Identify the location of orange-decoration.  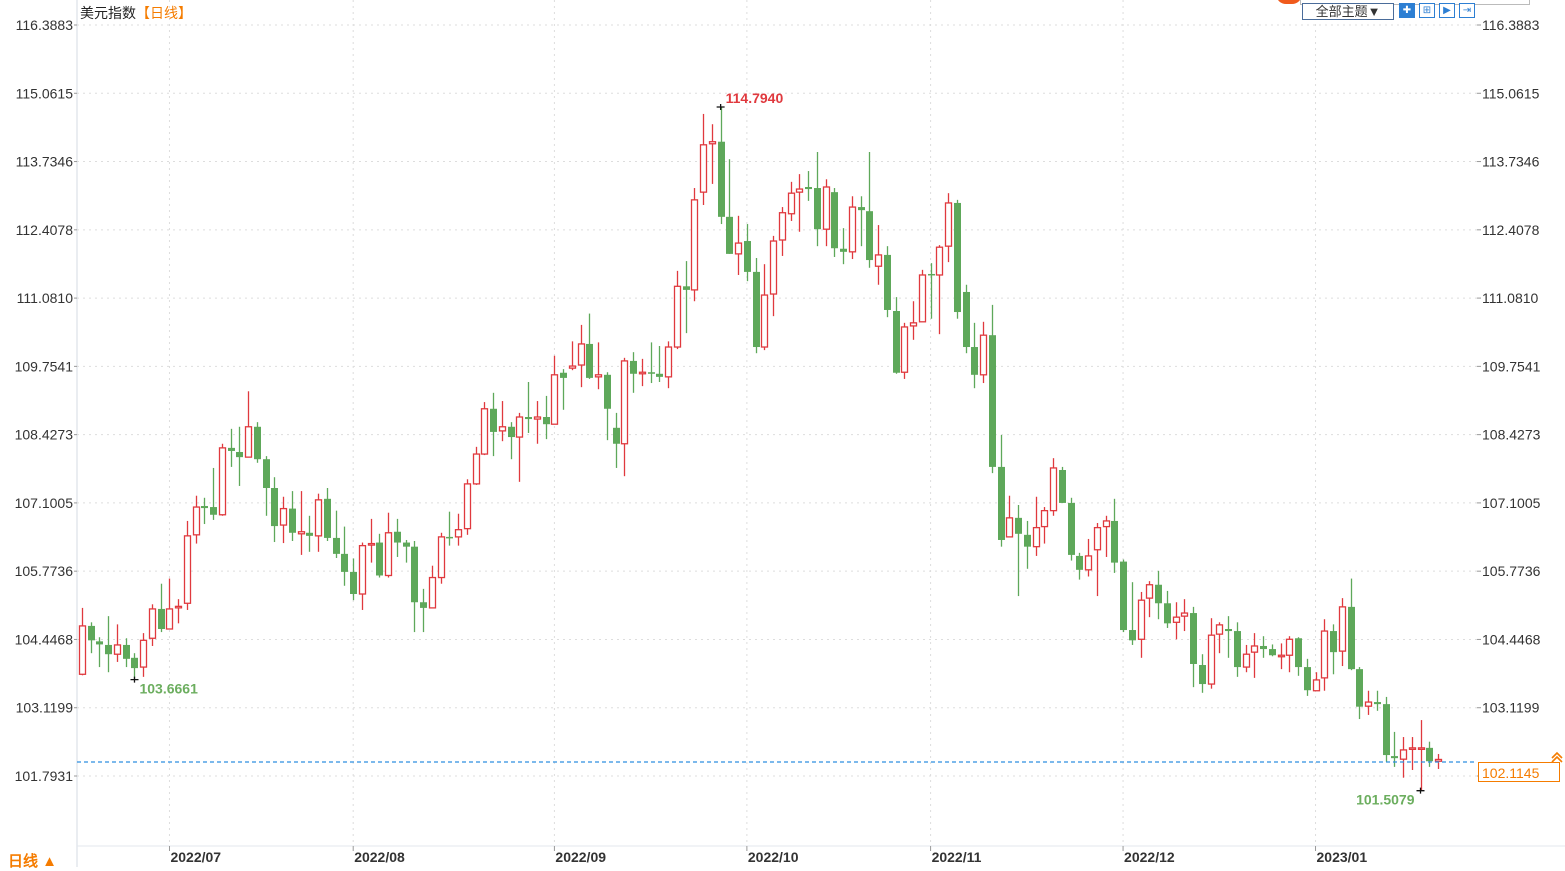
(1289, 2).